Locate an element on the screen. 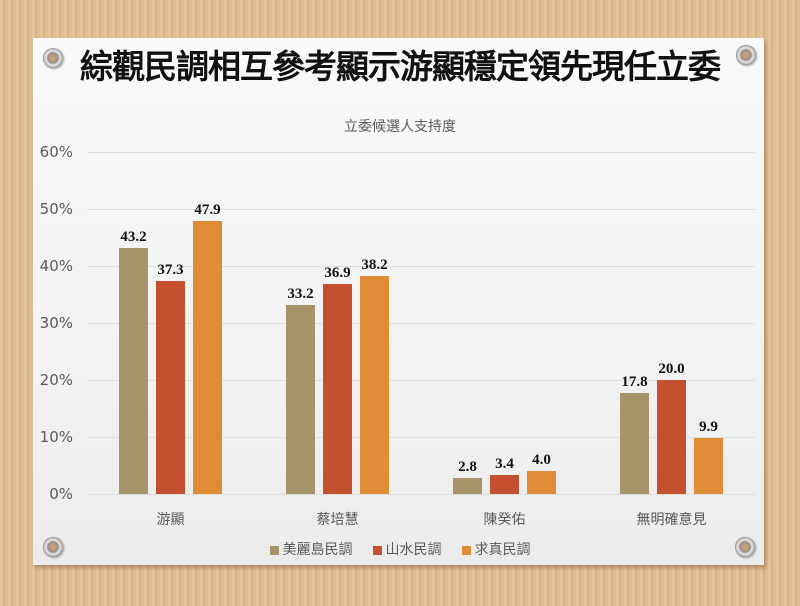  grommet-top-left-icon is located at coordinates (53, 58).